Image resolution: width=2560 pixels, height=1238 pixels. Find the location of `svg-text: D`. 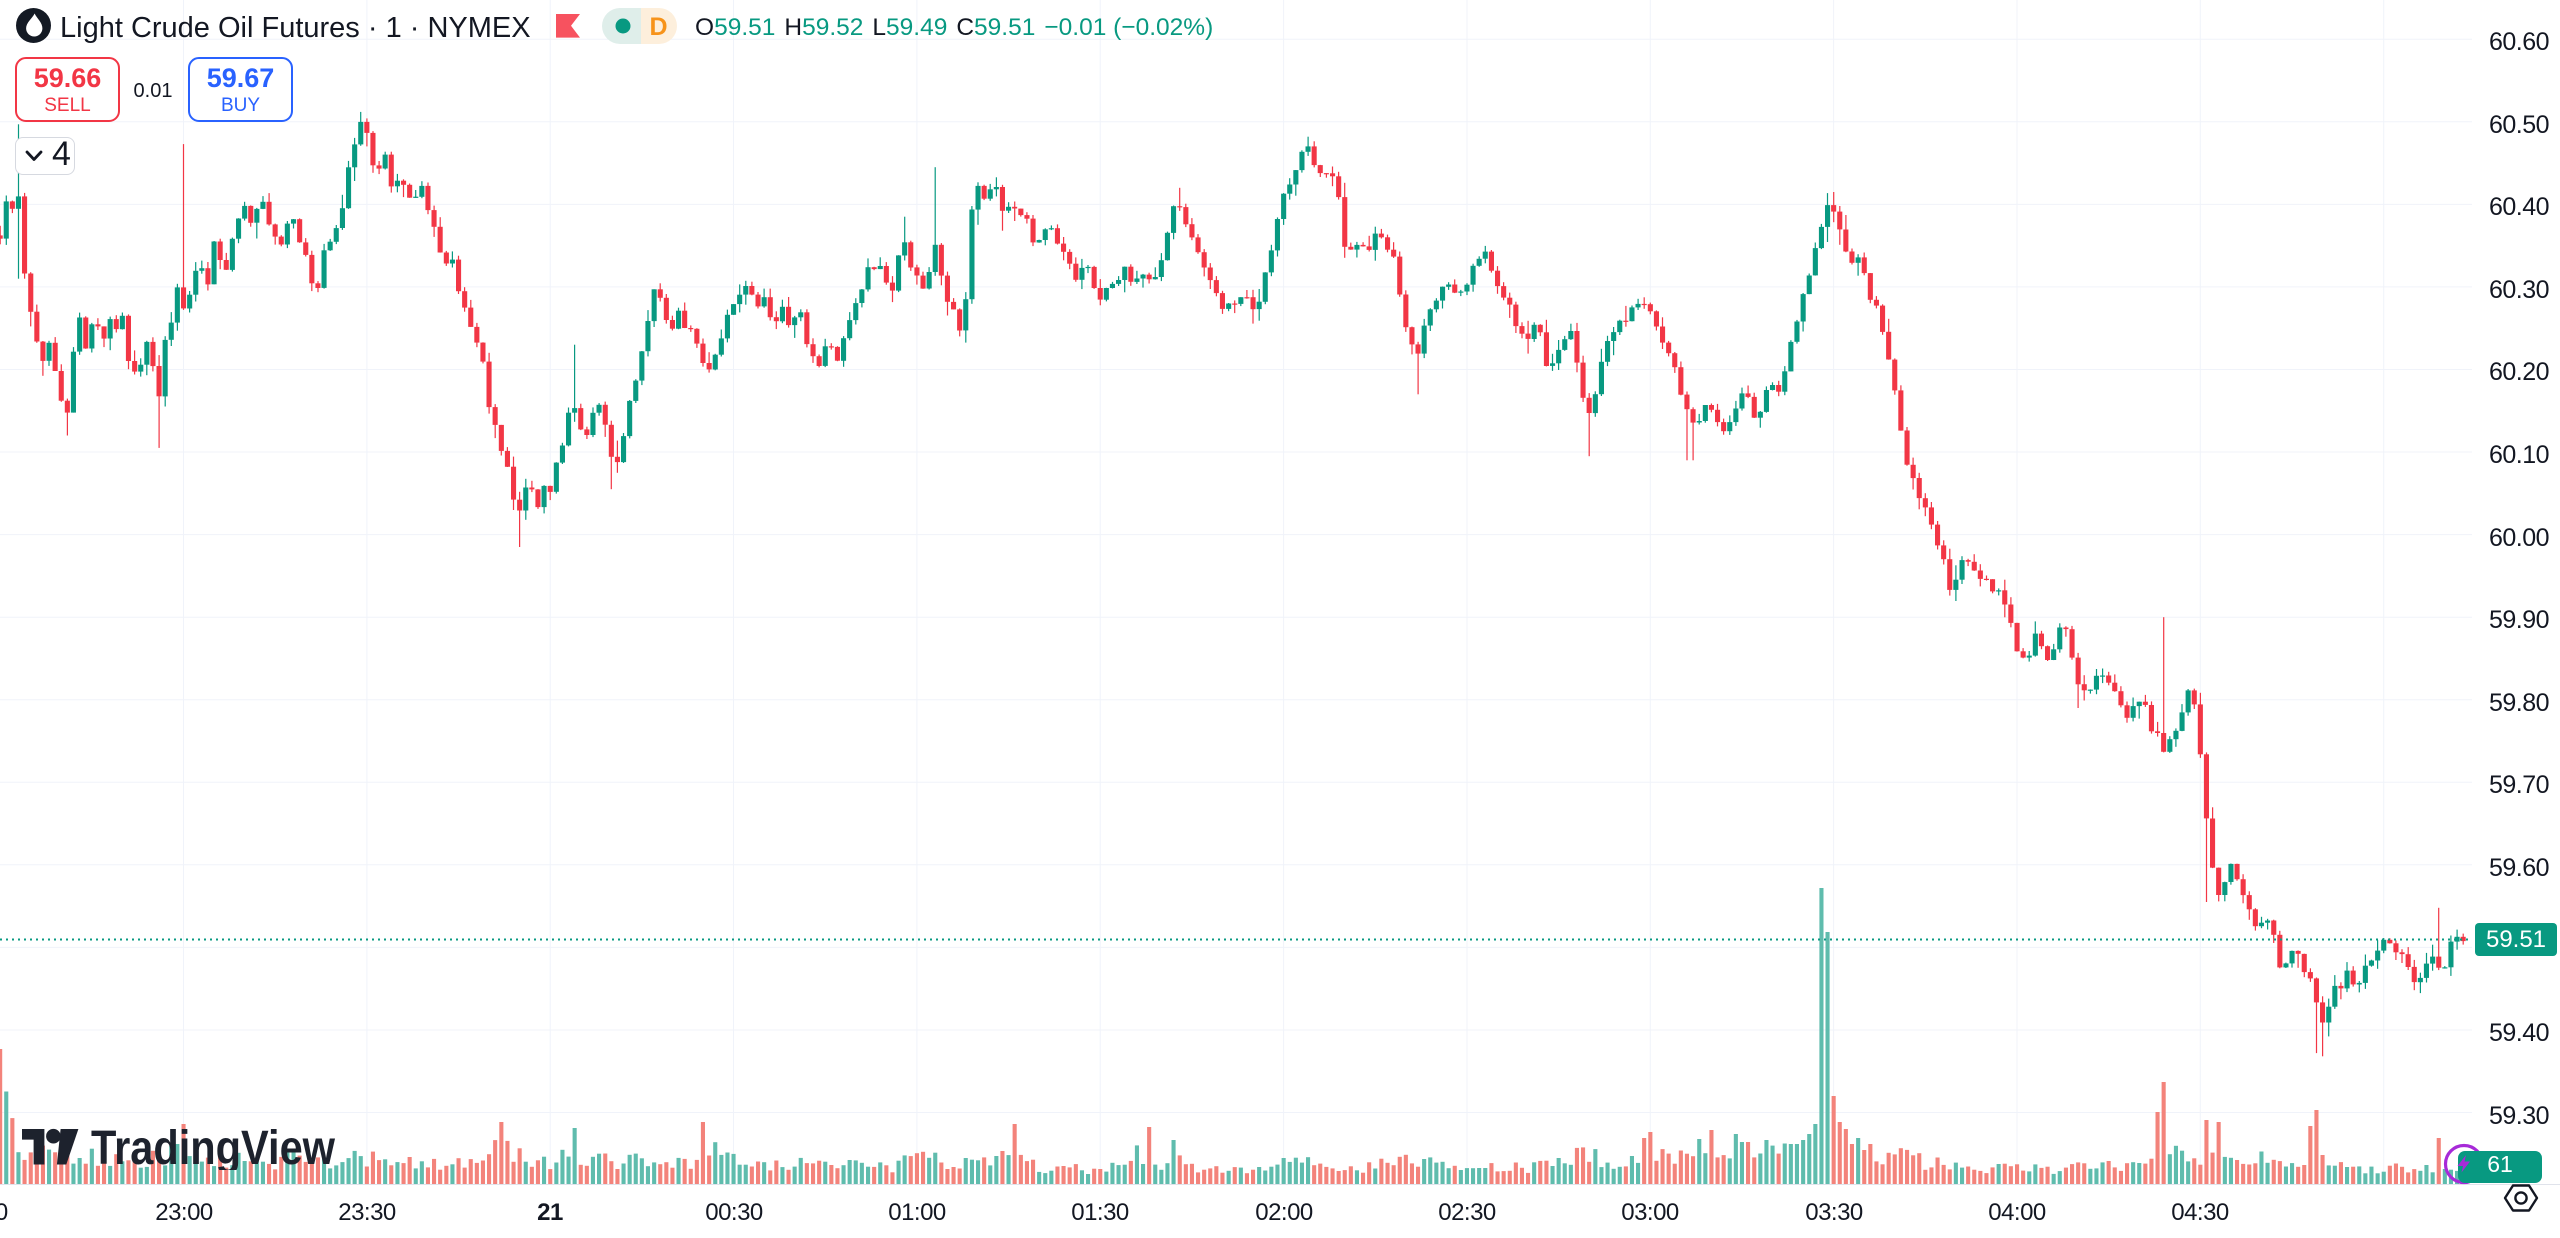

svg-text: D is located at coordinates (658, 27).